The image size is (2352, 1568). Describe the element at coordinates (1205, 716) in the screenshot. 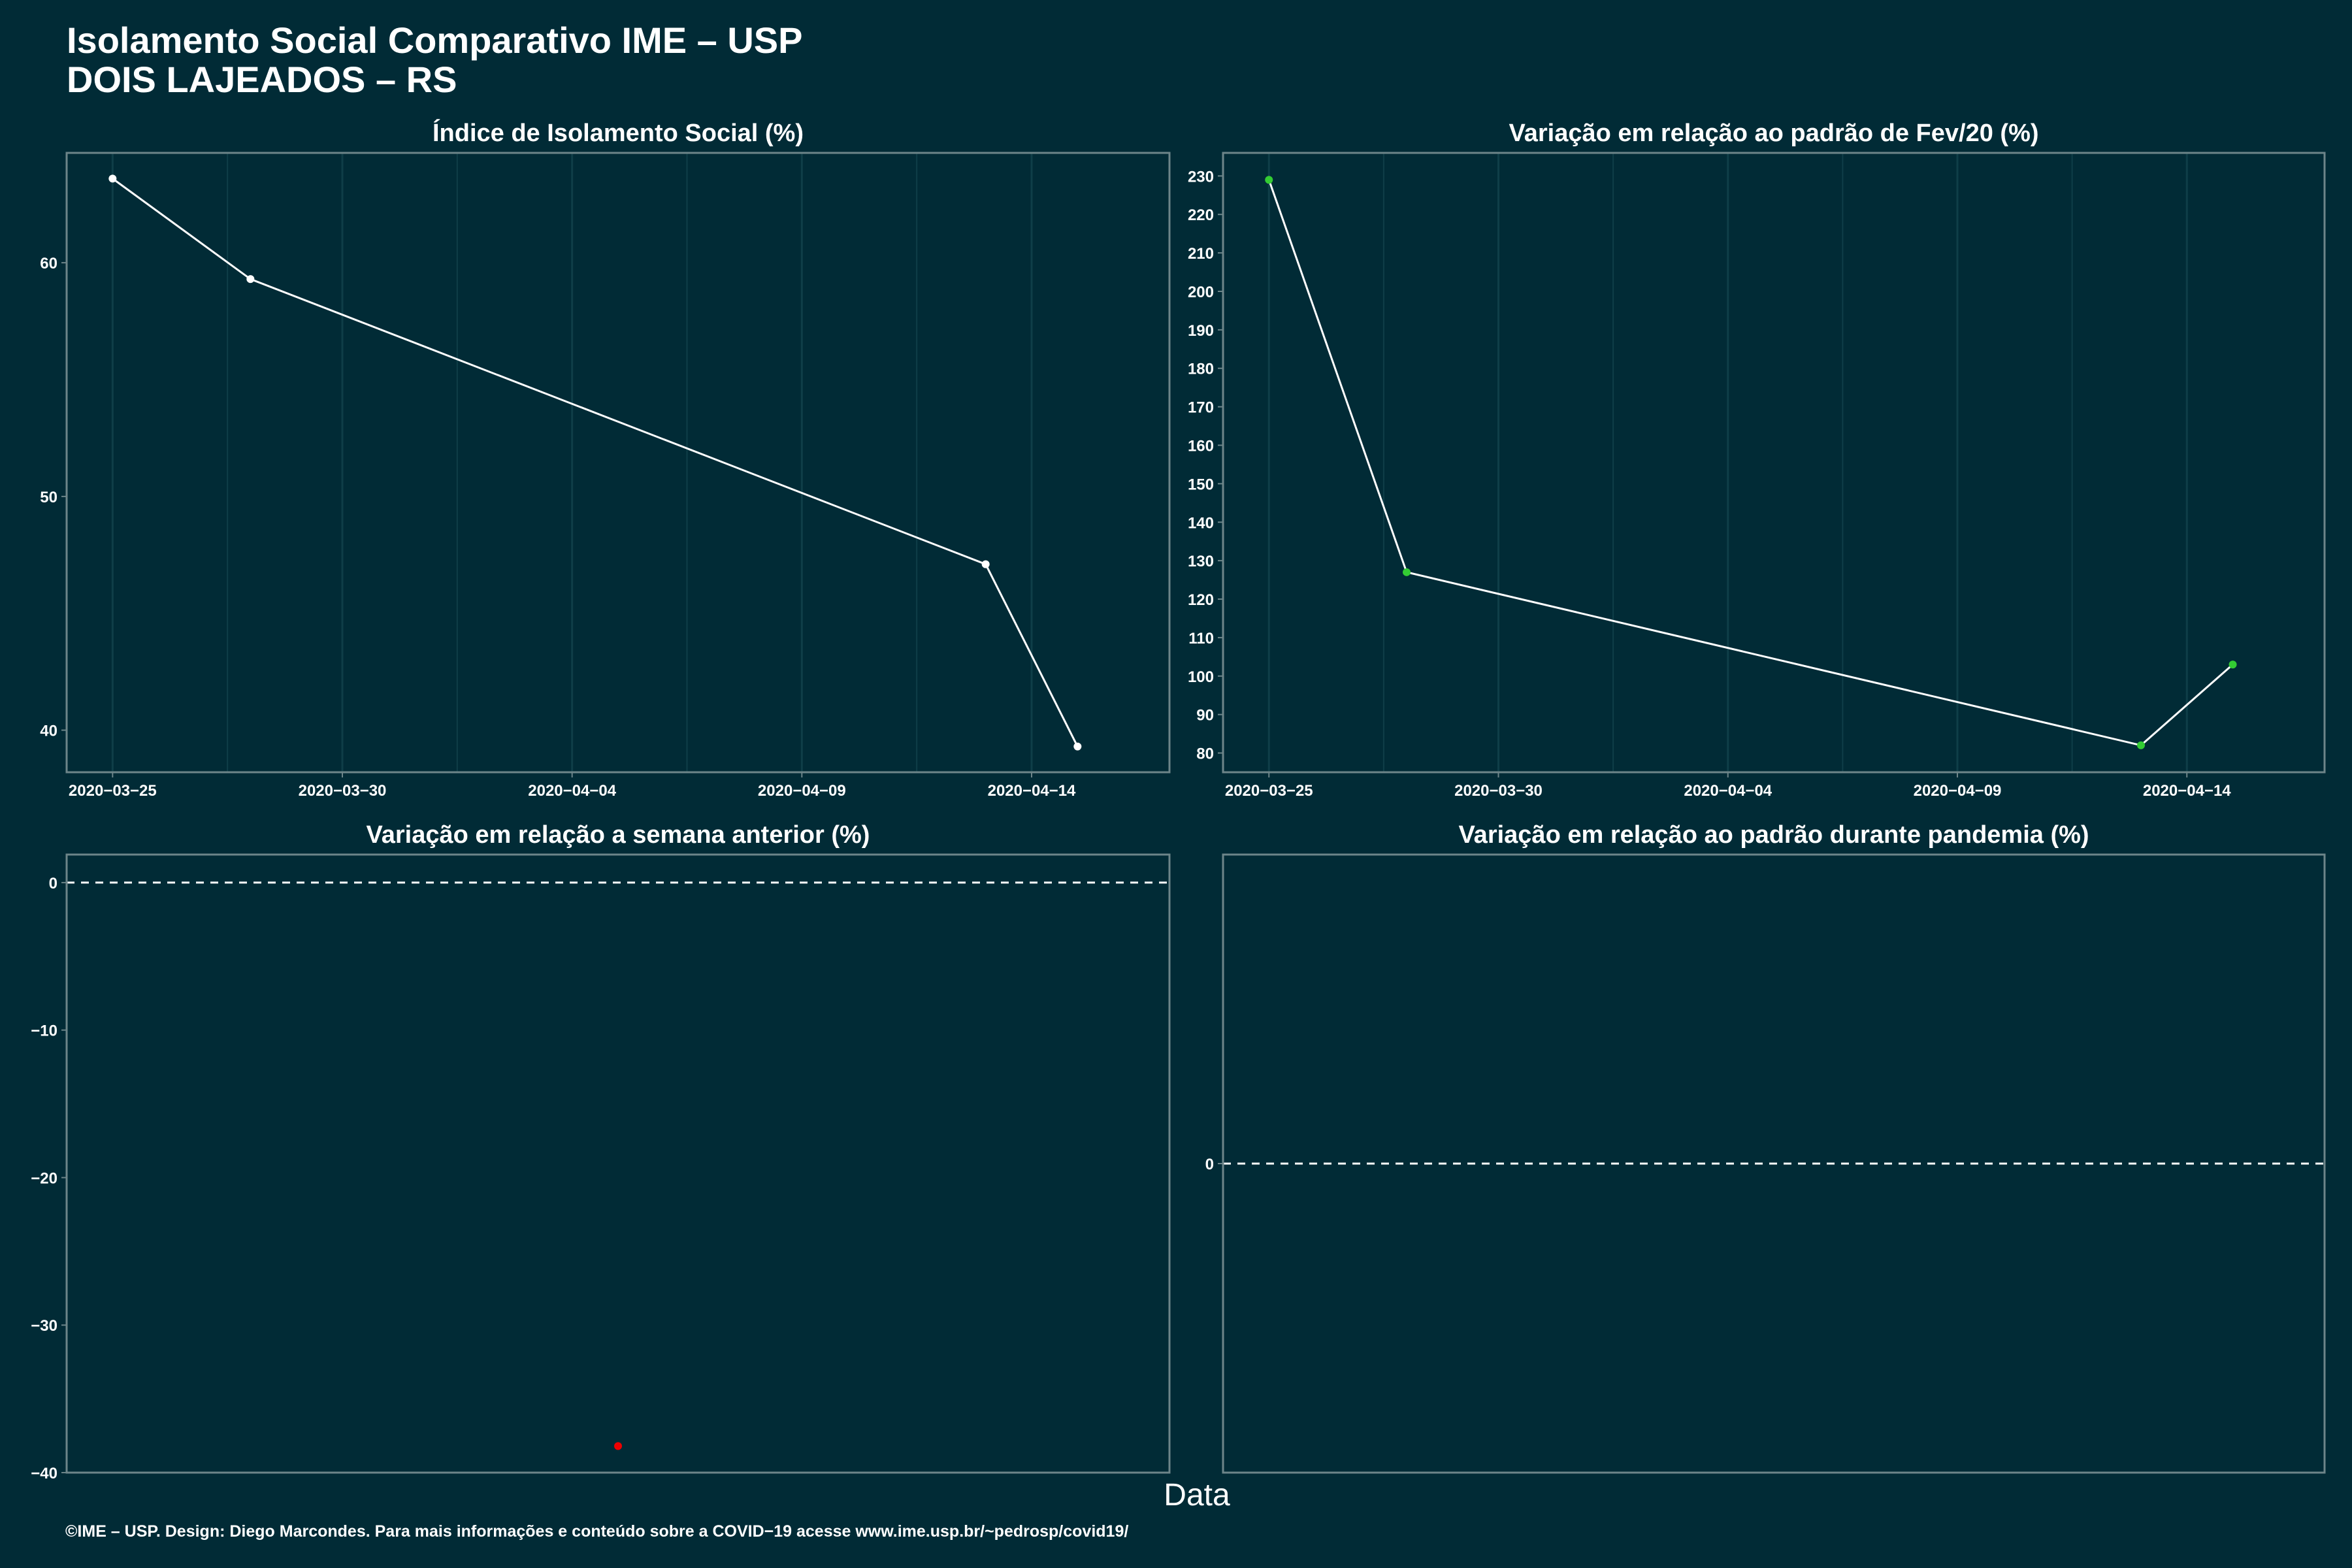

I see `y-tick-label: 90` at that location.